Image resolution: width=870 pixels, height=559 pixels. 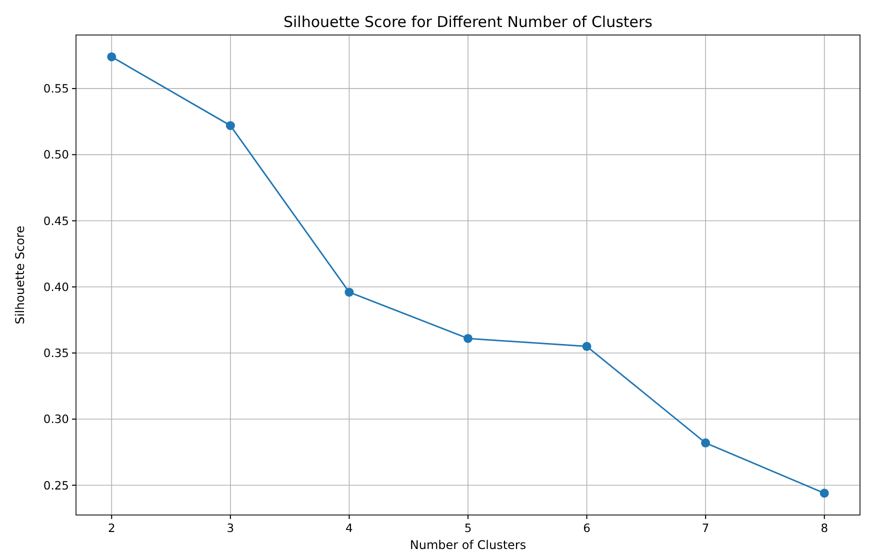 I want to click on x-axis-title: Number of Clusters, so click(x=468, y=545).